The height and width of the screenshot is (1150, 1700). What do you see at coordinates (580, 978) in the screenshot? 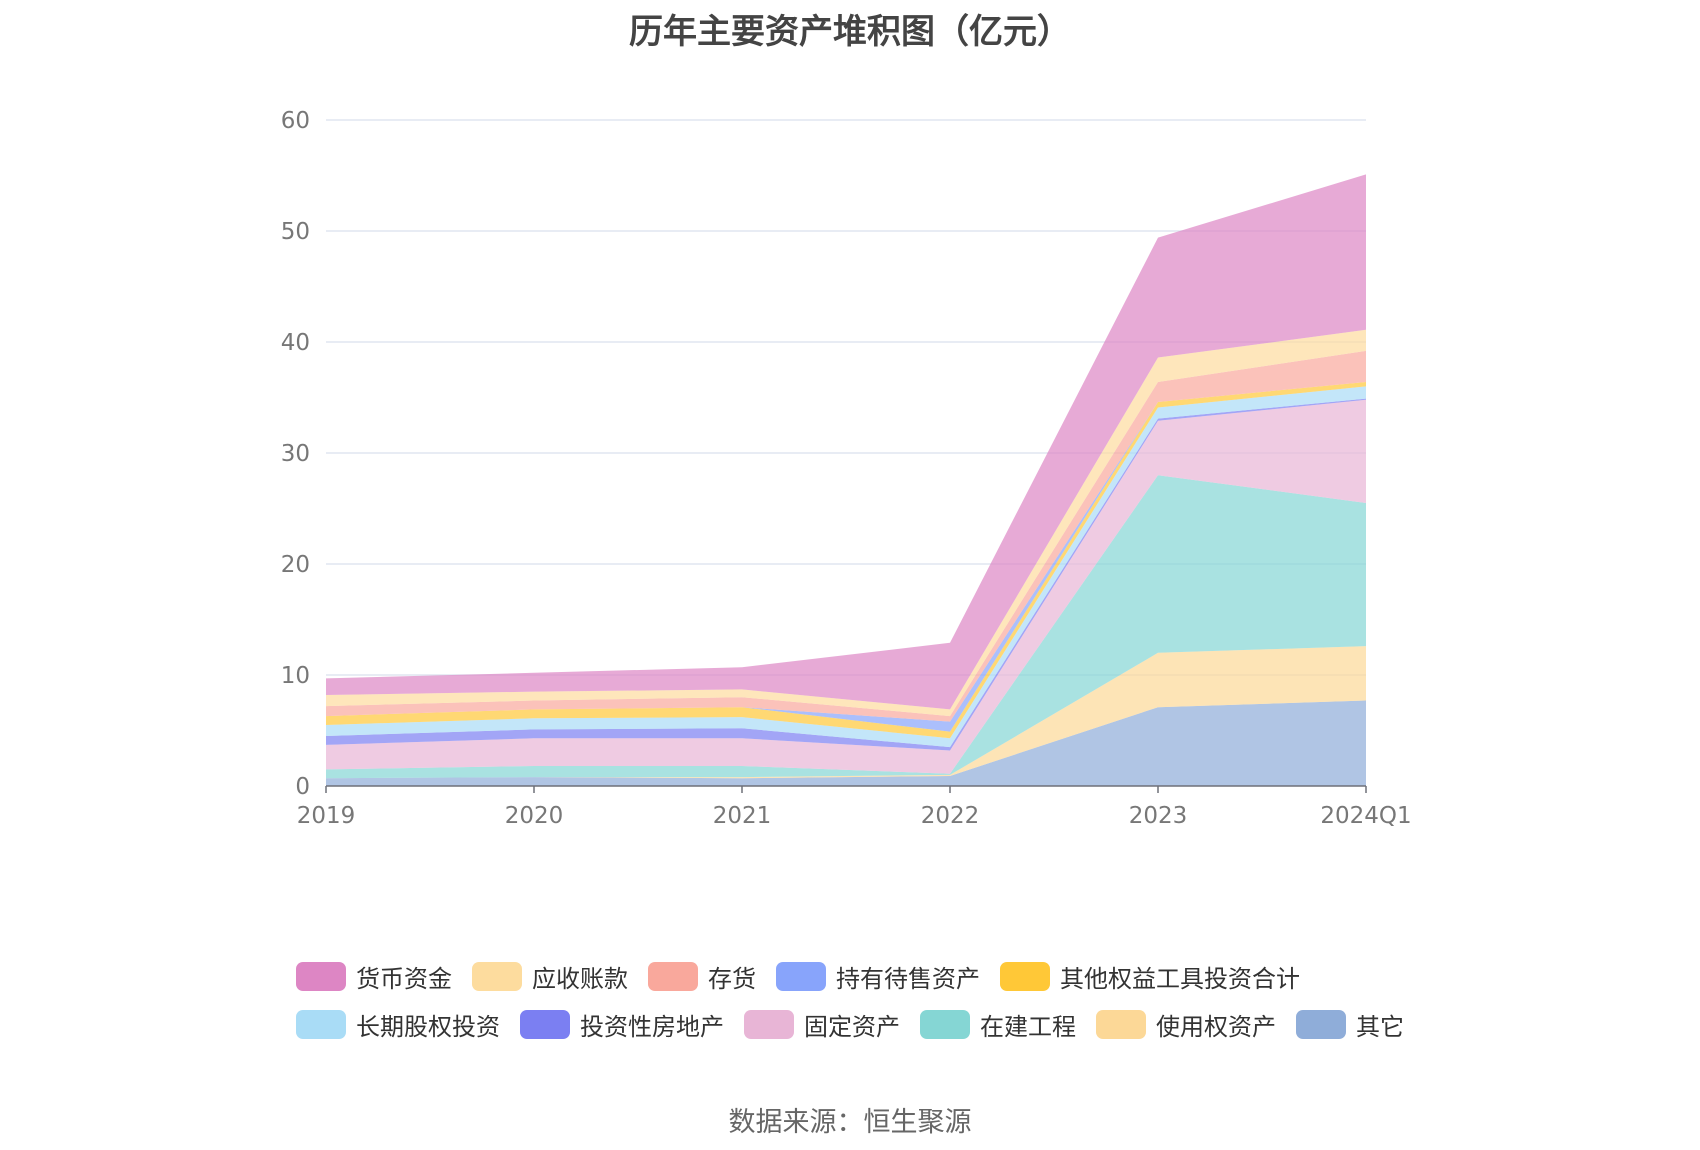
I see `legend-label: 应收账款` at bounding box center [580, 978].